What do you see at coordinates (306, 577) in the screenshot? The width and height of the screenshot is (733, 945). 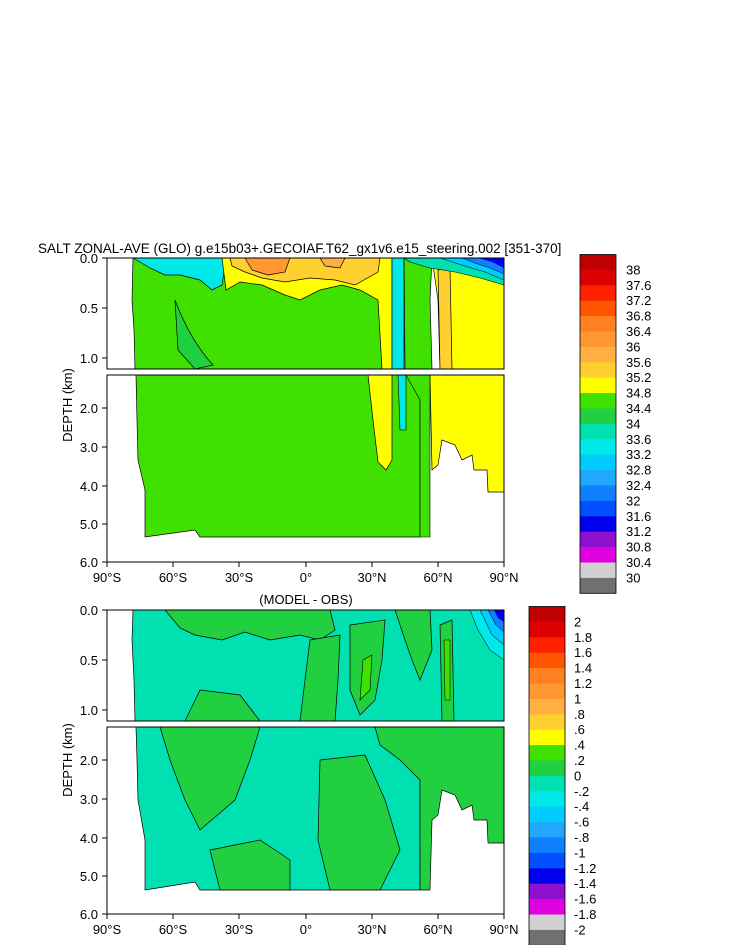 I see `x-tick-label: 0°` at bounding box center [306, 577].